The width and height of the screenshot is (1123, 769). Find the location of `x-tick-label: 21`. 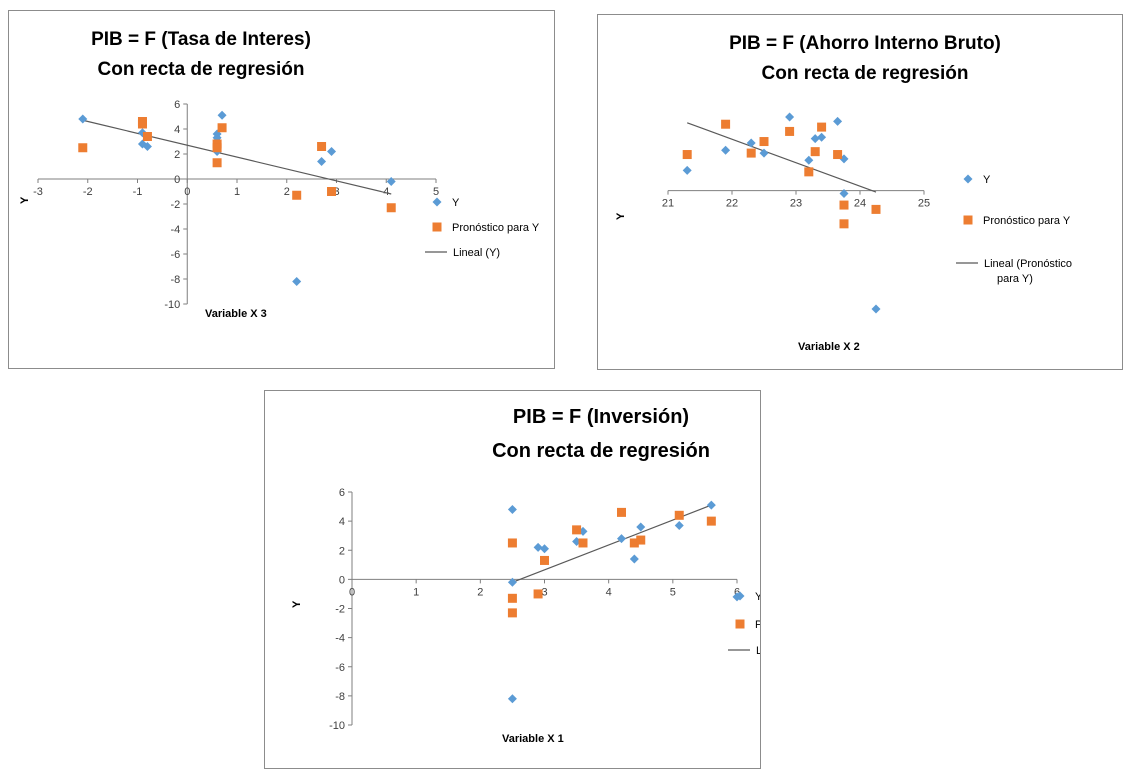

x-tick-label: 21 is located at coordinates (668, 204).